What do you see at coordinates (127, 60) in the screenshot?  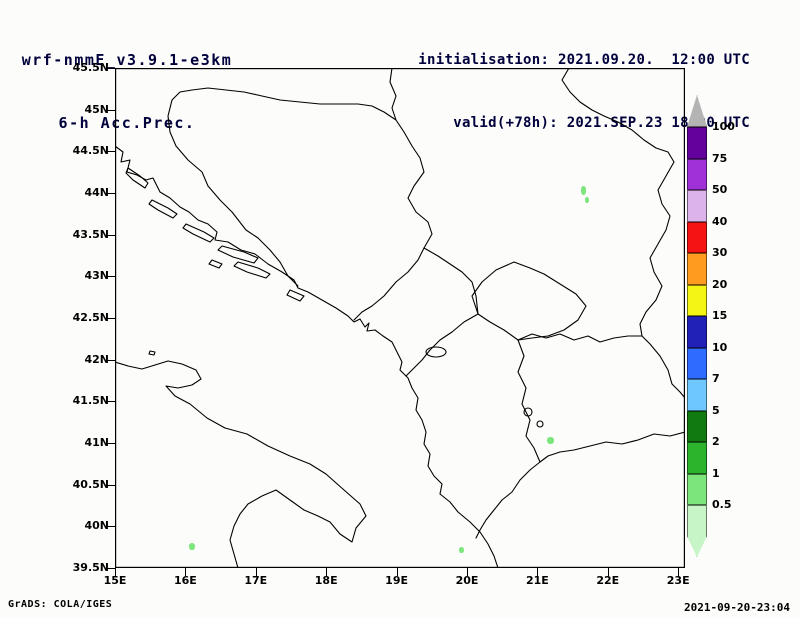 I see `model-title: wrf-nmmE_v3.9.1-e3km` at bounding box center [127, 60].